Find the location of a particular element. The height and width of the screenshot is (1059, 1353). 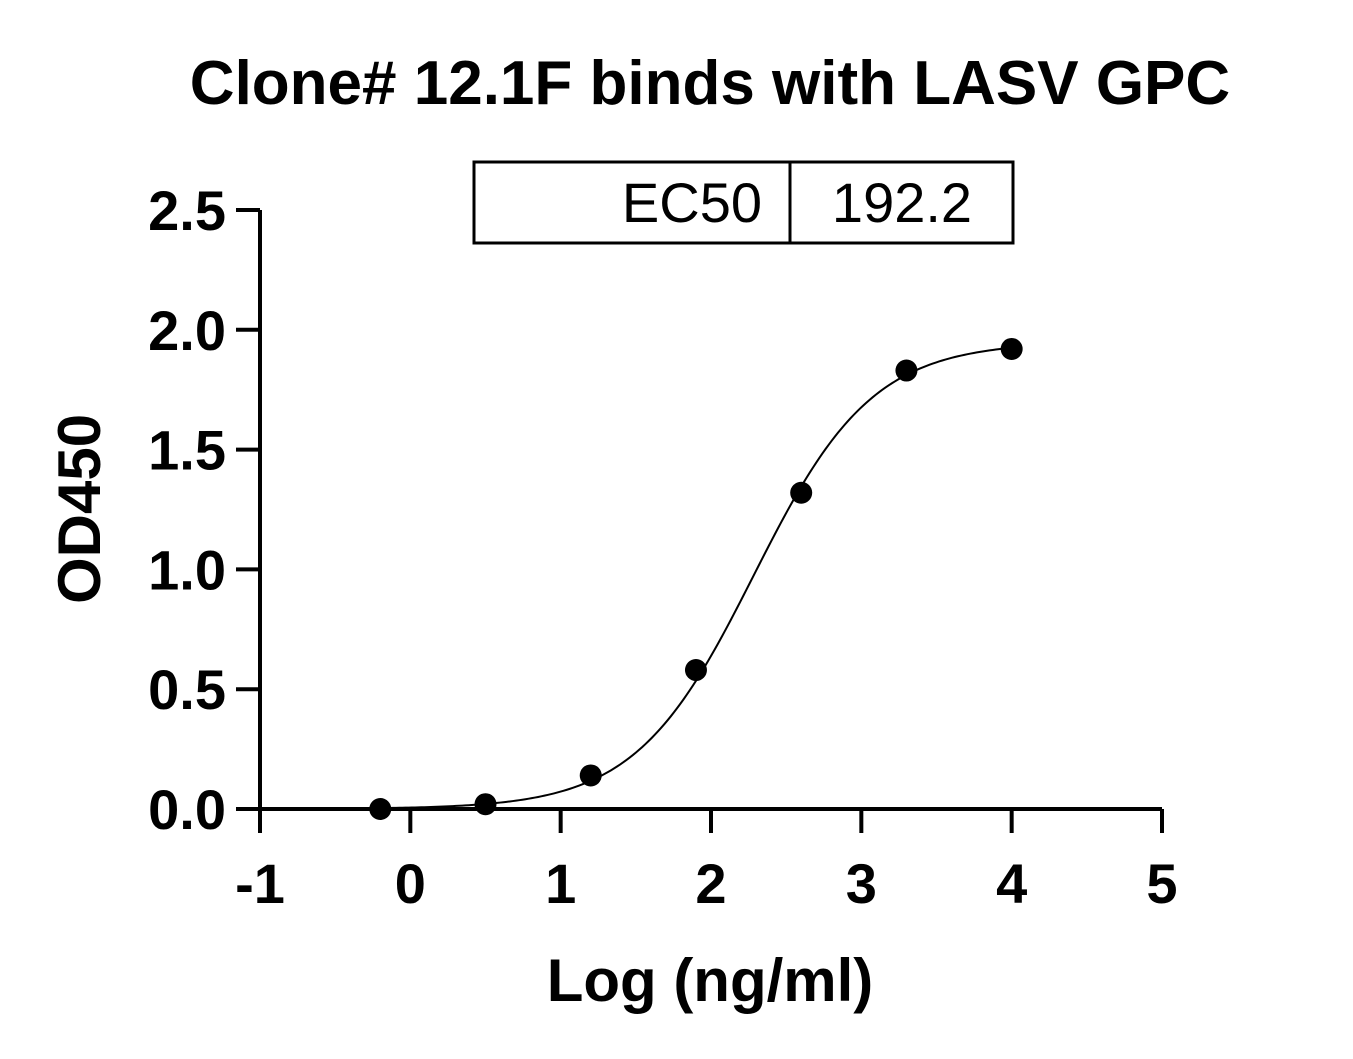

x-axis-label: Log (ng/ml) is located at coordinates (710, 980).